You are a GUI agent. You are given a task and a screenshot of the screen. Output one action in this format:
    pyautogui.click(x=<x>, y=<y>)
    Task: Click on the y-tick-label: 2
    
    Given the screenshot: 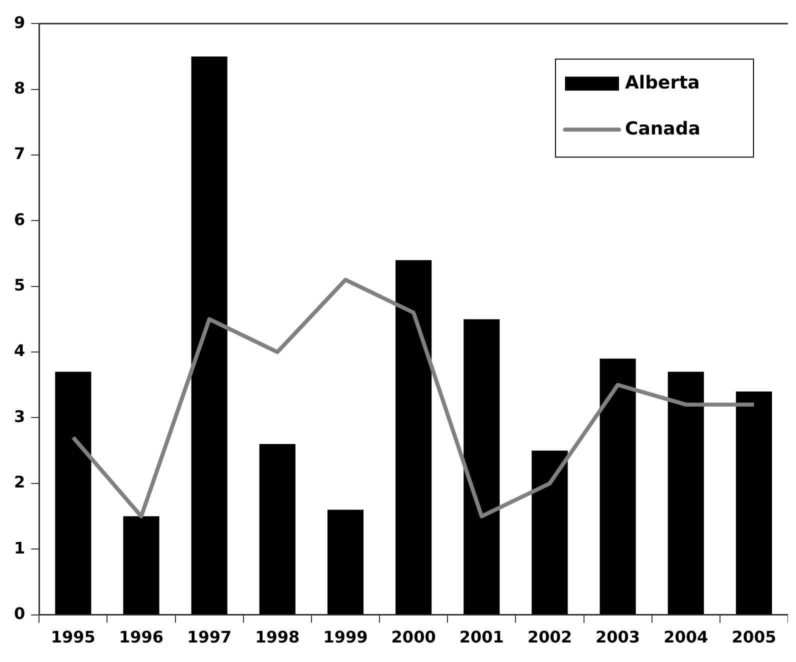 What is the action you would take?
    pyautogui.click(x=20, y=482)
    